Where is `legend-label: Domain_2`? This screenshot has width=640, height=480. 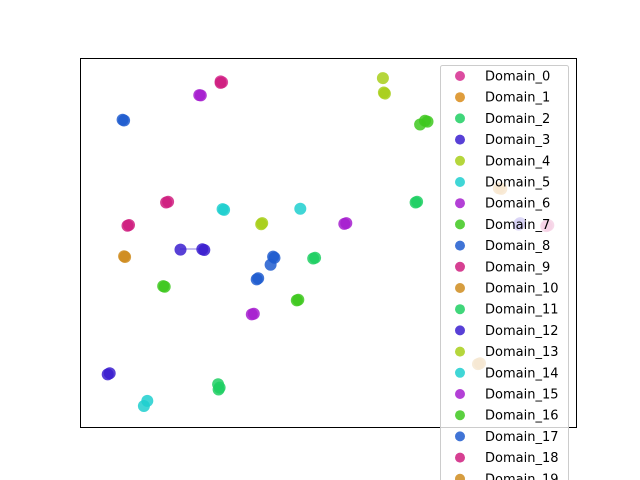
legend-label: Domain_2 is located at coordinates (517, 119).